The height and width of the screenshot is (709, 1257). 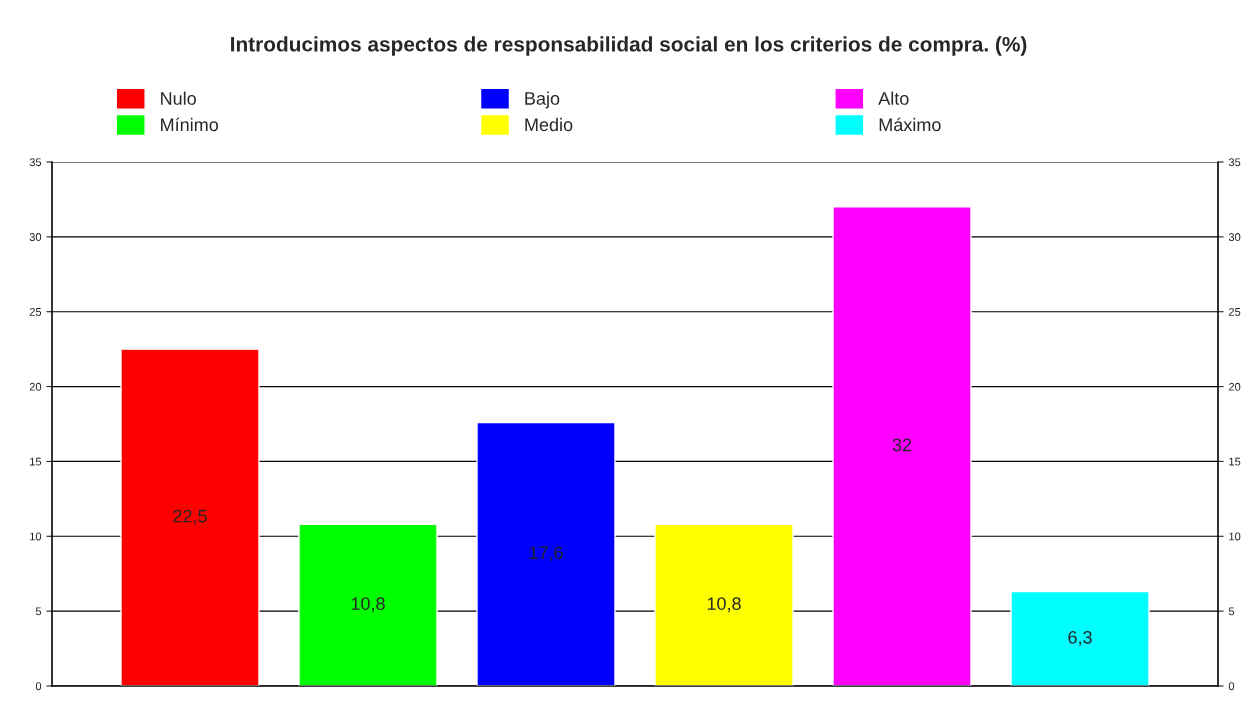 What do you see at coordinates (35, 311) in the screenshot?
I see `y-tick-label: 25` at bounding box center [35, 311].